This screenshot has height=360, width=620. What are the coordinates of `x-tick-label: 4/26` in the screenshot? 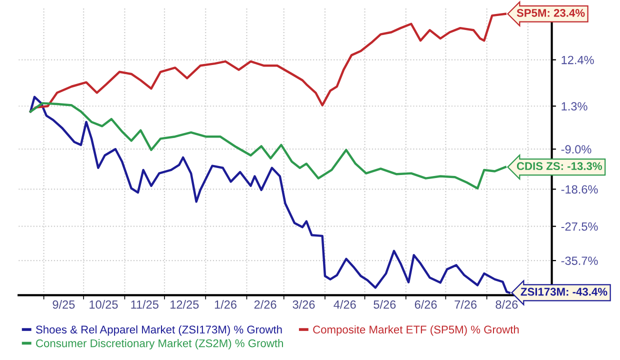 It's located at (345, 304).